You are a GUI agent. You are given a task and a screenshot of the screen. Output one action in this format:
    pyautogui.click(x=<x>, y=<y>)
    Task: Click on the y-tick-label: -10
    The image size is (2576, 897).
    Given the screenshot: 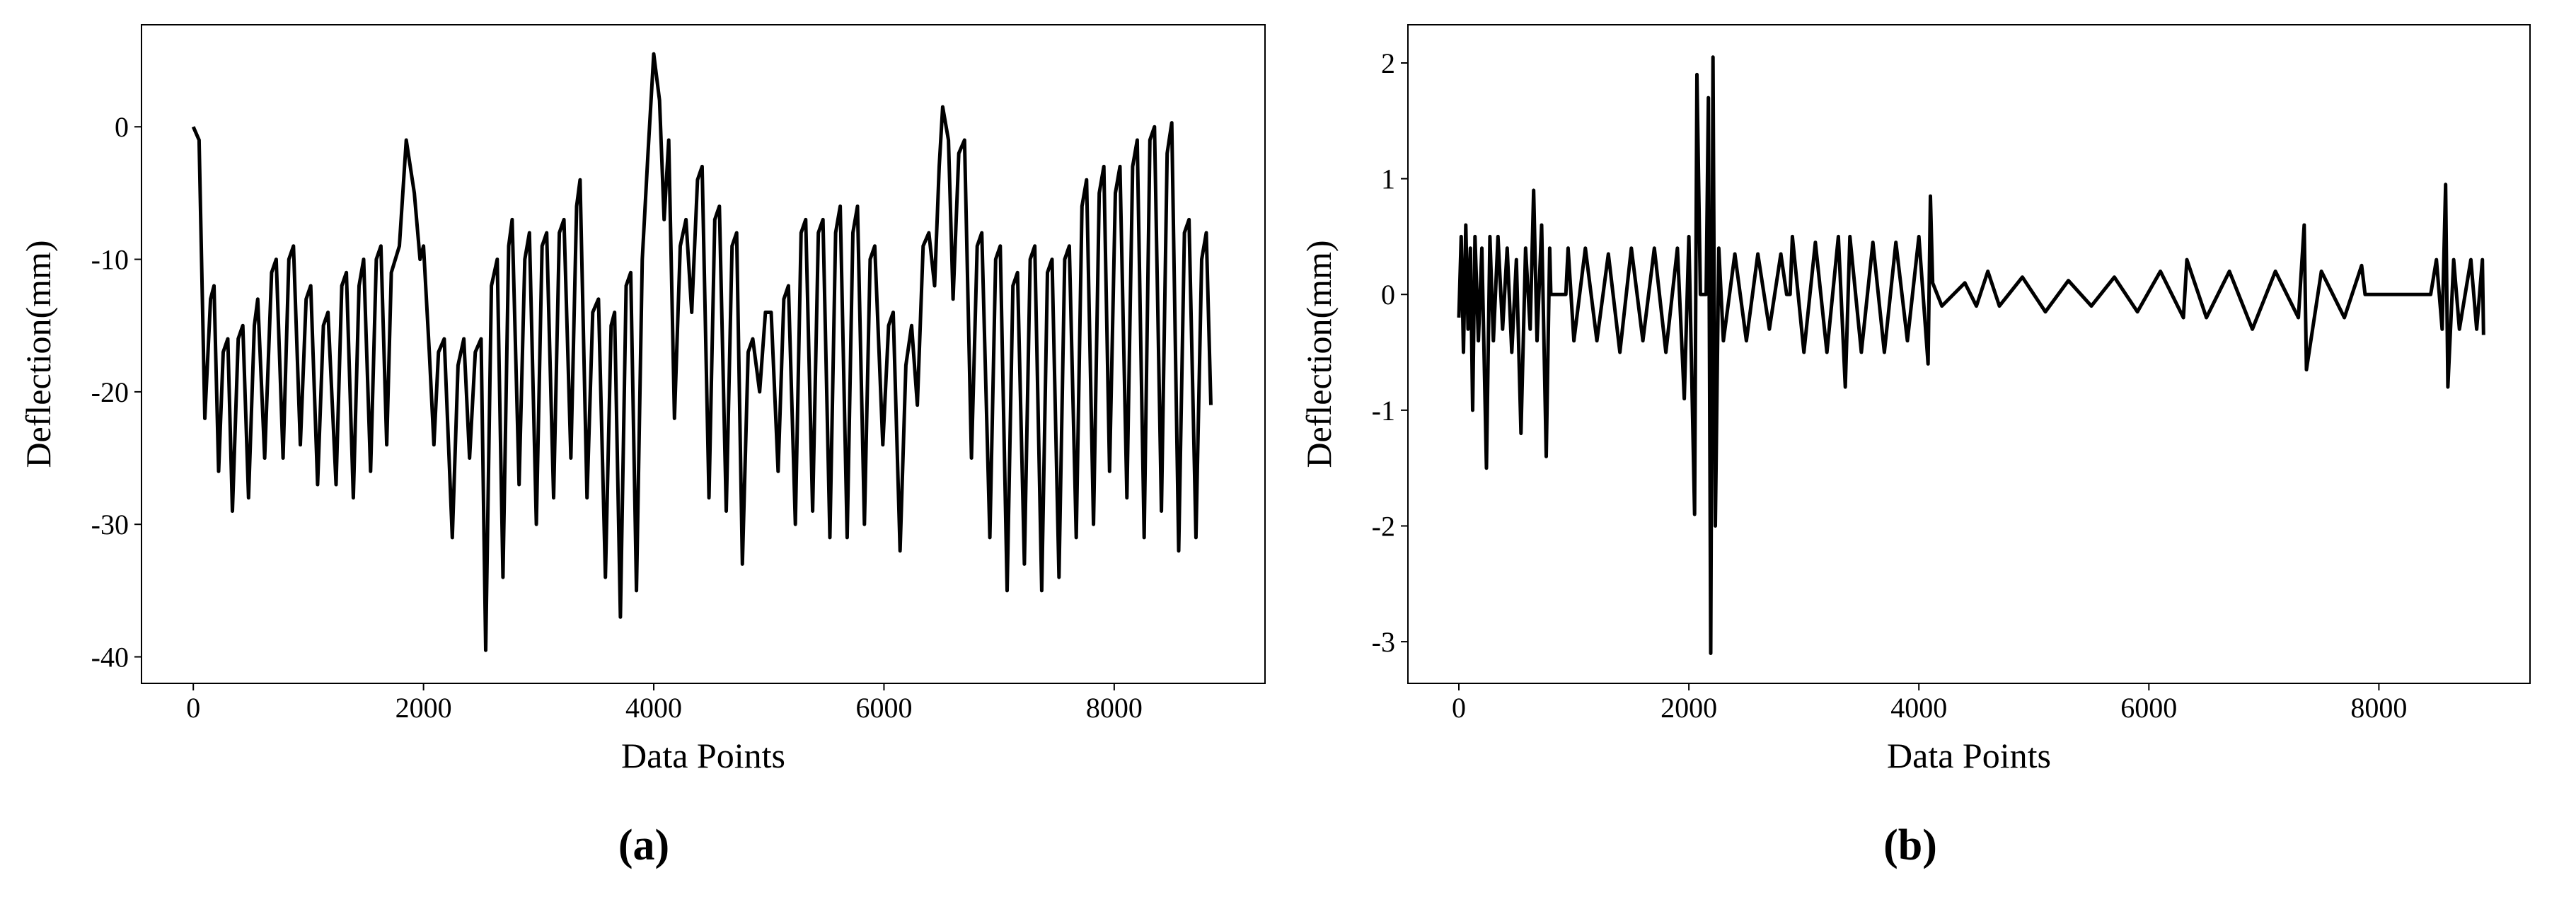 What is the action you would take?
    pyautogui.click(x=110, y=260)
    